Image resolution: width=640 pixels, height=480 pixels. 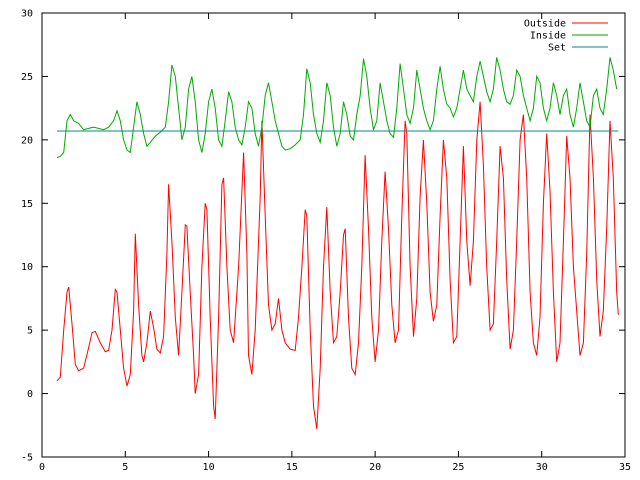 What do you see at coordinates (125, 467) in the screenshot?
I see `x-tick-label: 5` at bounding box center [125, 467].